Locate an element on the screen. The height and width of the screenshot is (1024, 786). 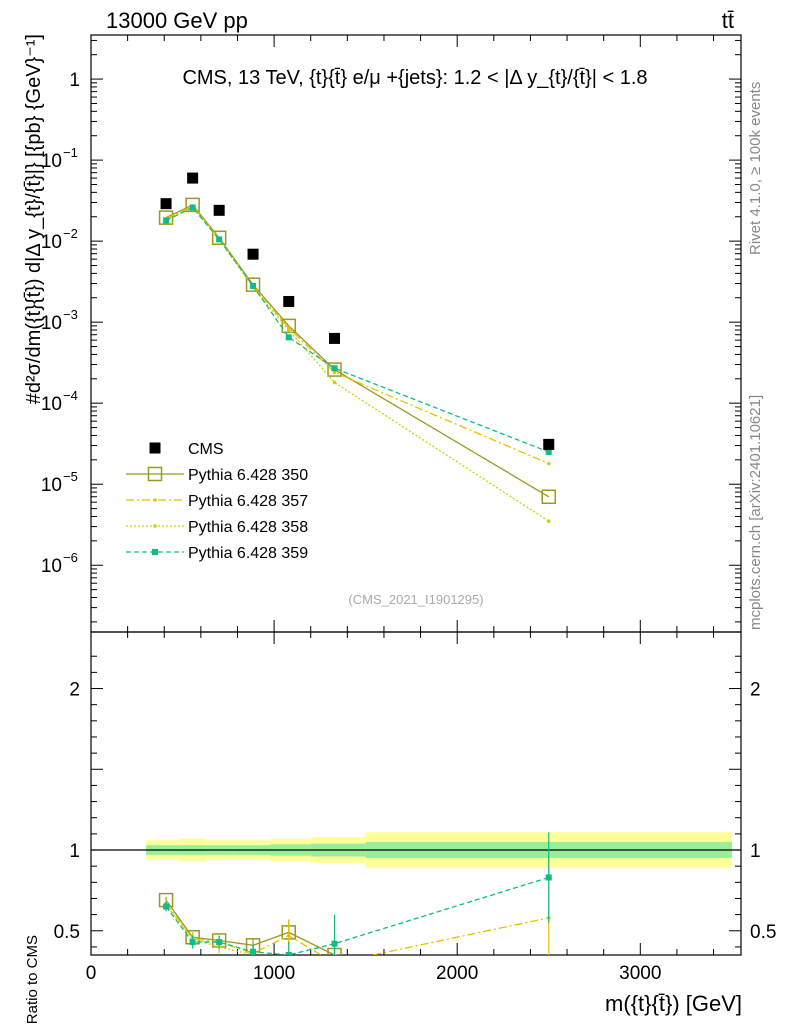
y-tick-label-ratio-right: 1 is located at coordinates (755, 851).